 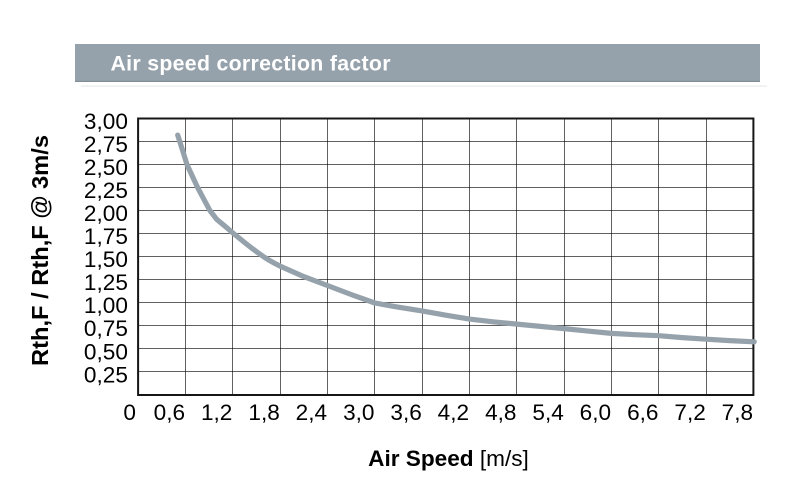 What do you see at coordinates (642, 412) in the screenshot?
I see `svg-text: 6,6` at bounding box center [642, 412].